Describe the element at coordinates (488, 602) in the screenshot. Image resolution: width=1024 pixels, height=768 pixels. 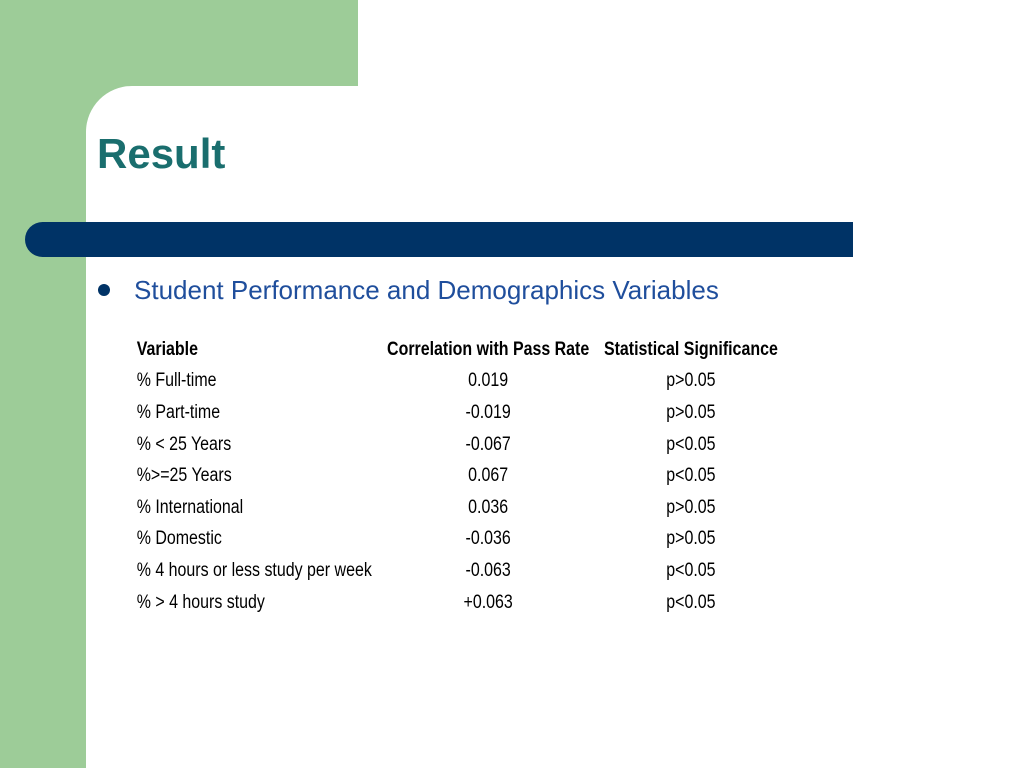
I see `correlation-cell: +0.063` at that location.